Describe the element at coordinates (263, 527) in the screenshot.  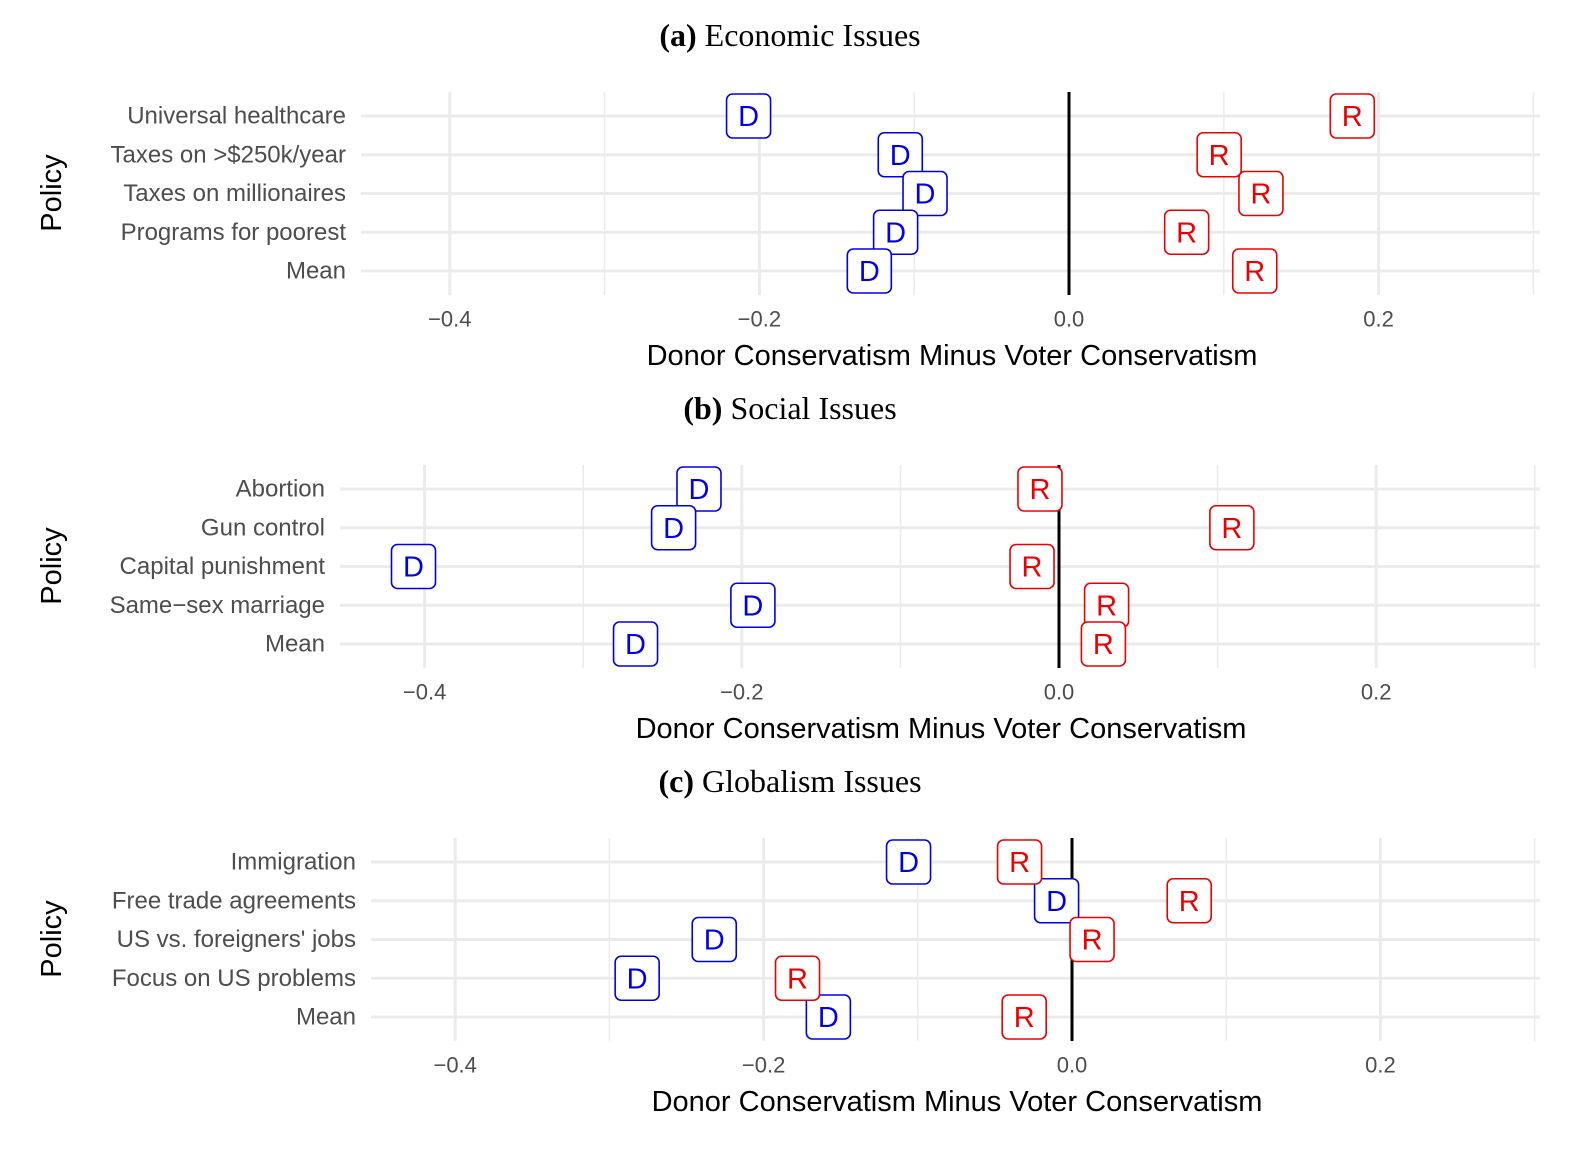
I see `category-label: Gun control` at that location.